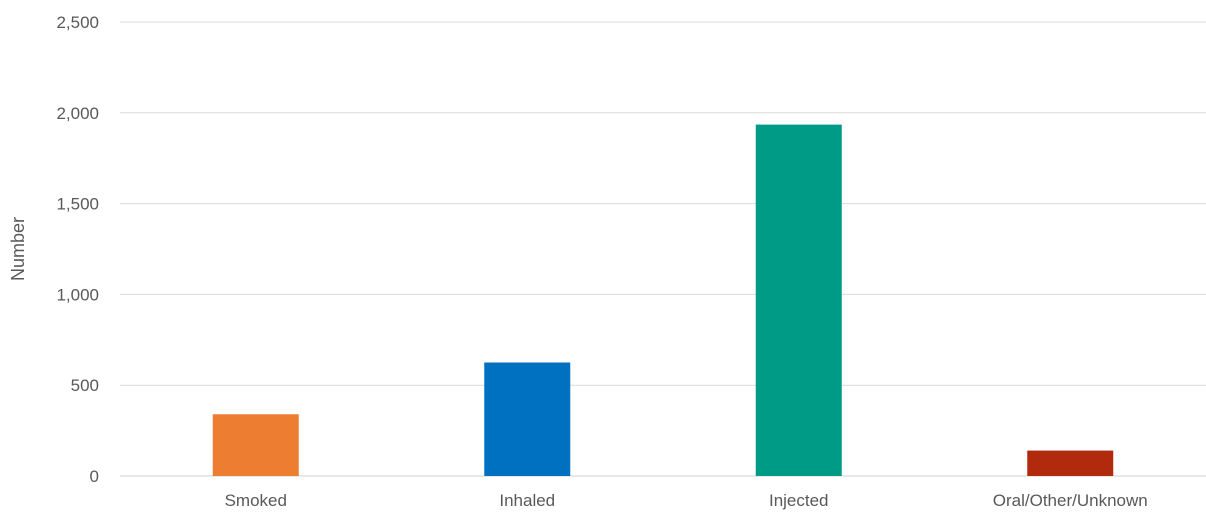  I want to click on bar-smoked, so click(255, 445).